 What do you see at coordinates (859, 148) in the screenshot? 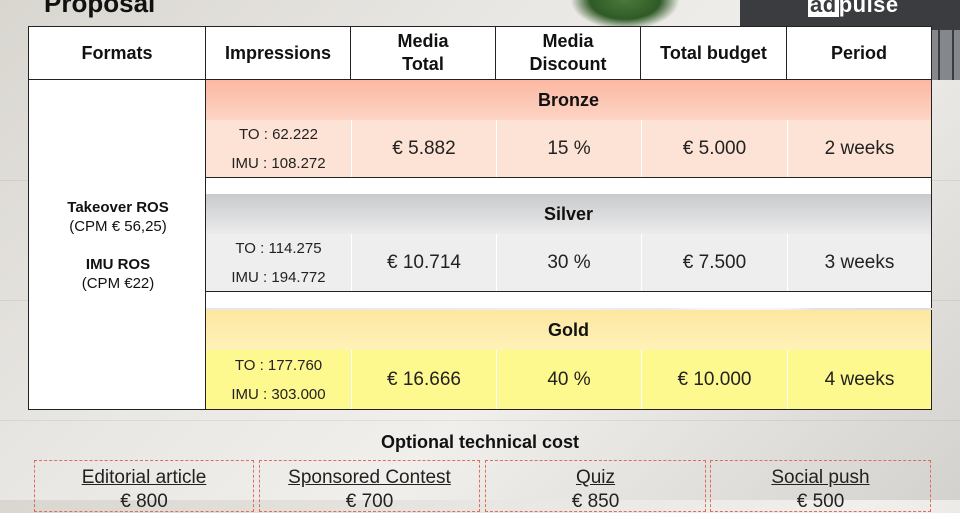
I see `period-cell: 2 weeks` at bounding box center [859, 148].